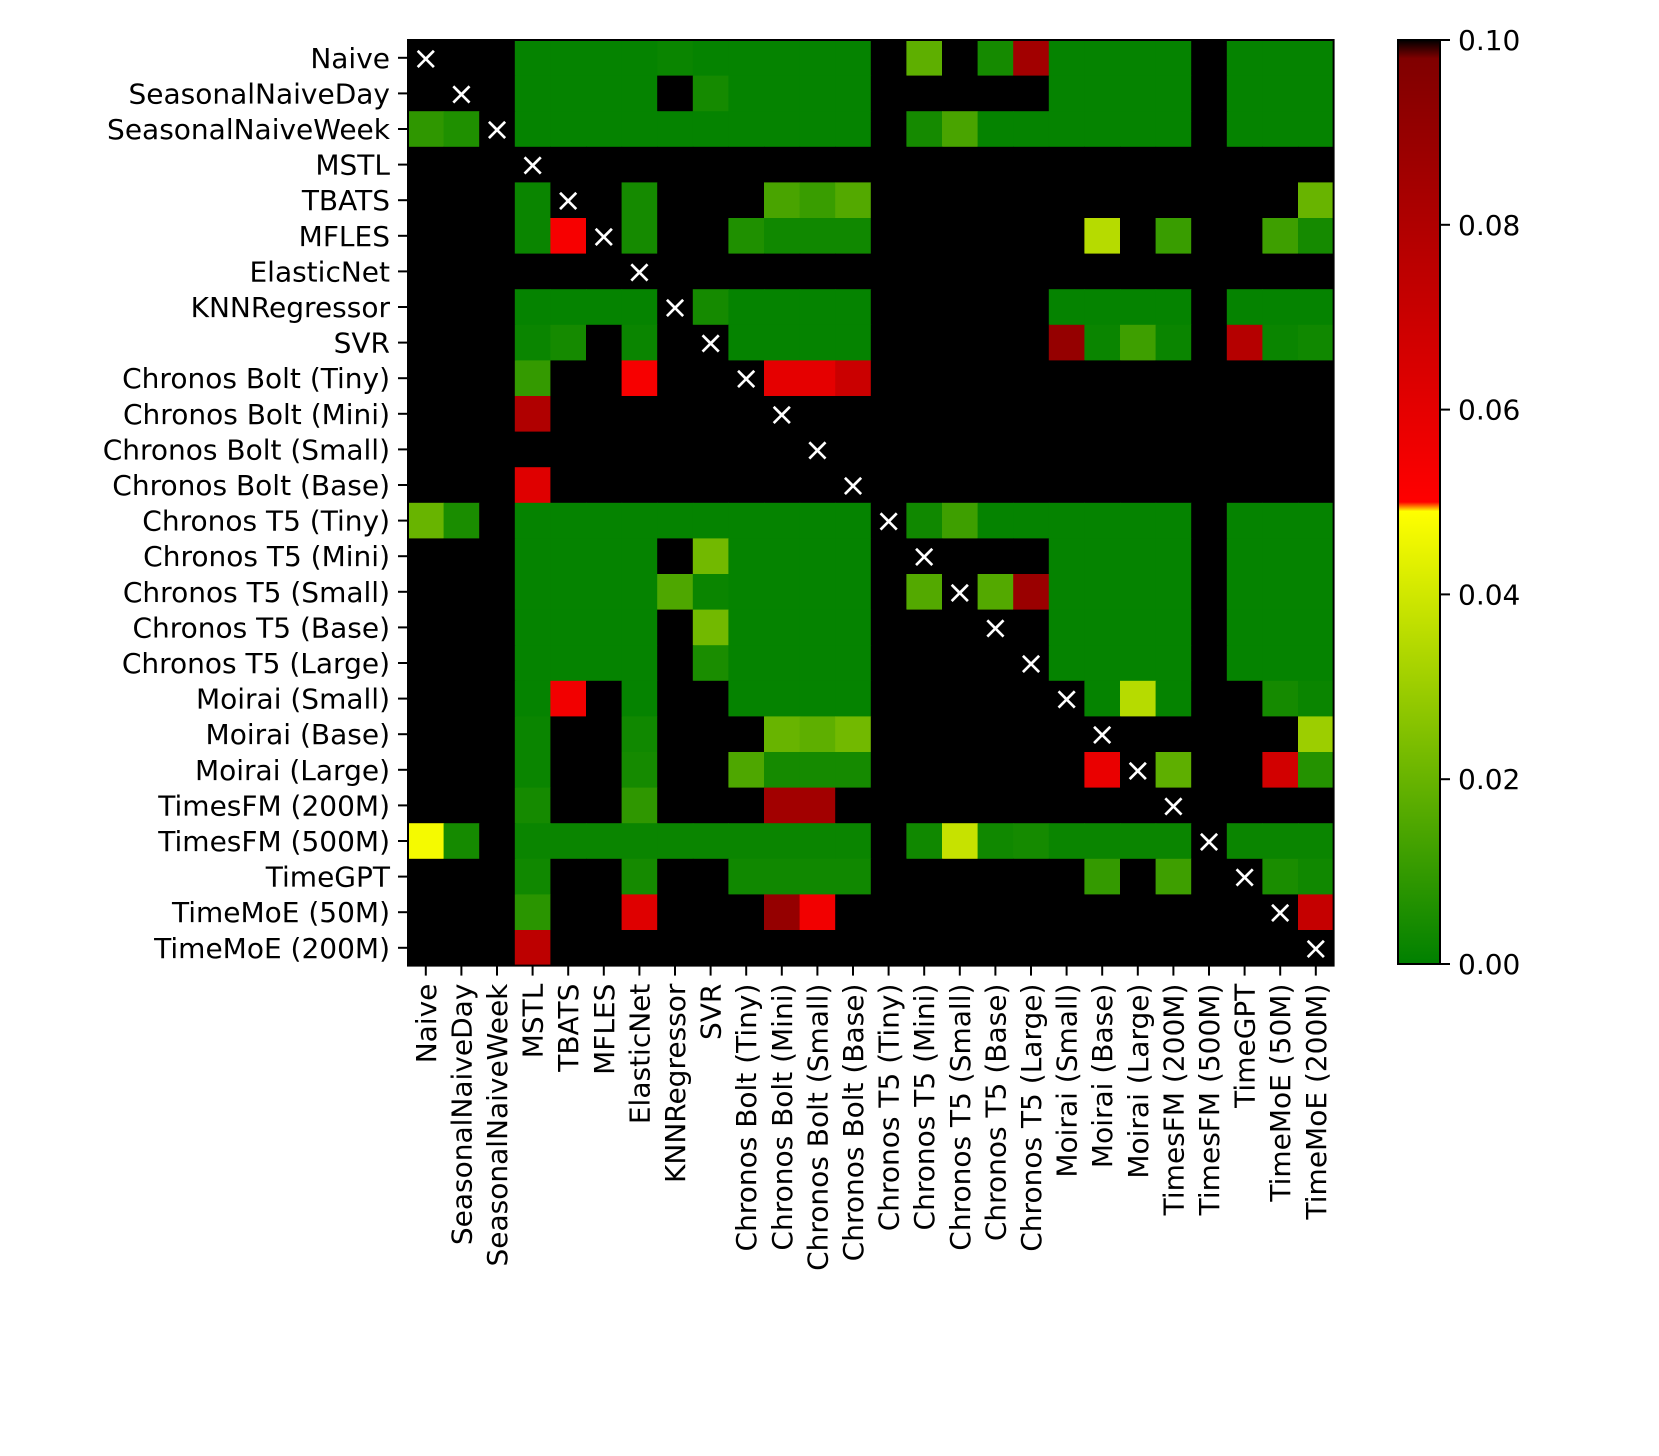 This screenshot has height=1456, width=1659. I want to click on x-tick-label: Chronos T5 (Mini), so click(924, 1107).